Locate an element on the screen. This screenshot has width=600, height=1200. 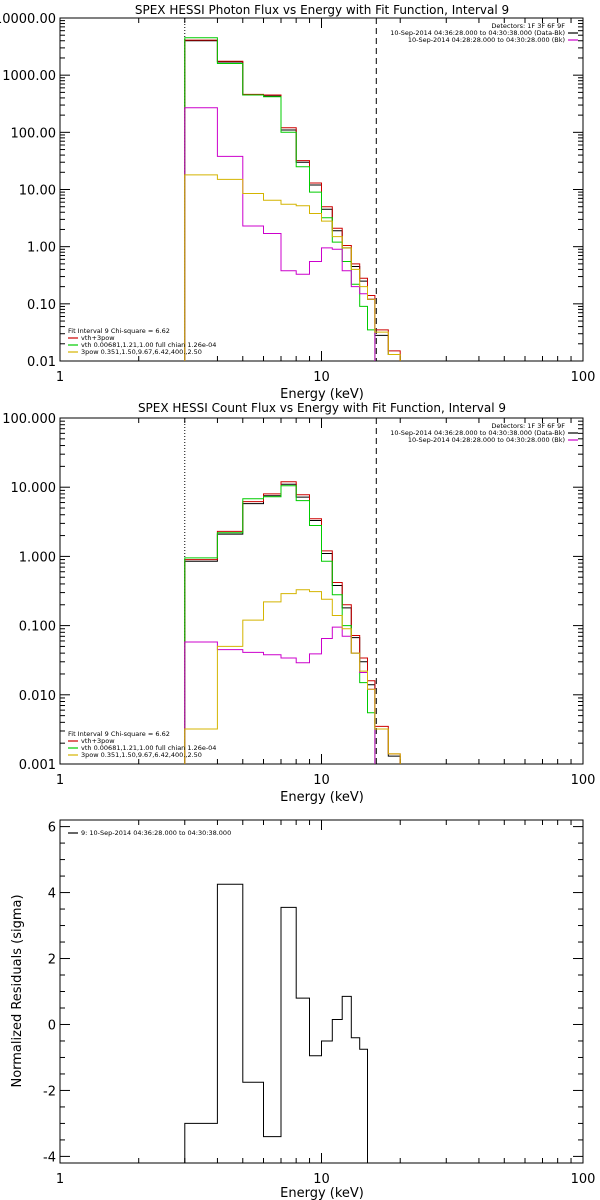
y-tick-label: 0.10 is located at coordinates (41, 305).